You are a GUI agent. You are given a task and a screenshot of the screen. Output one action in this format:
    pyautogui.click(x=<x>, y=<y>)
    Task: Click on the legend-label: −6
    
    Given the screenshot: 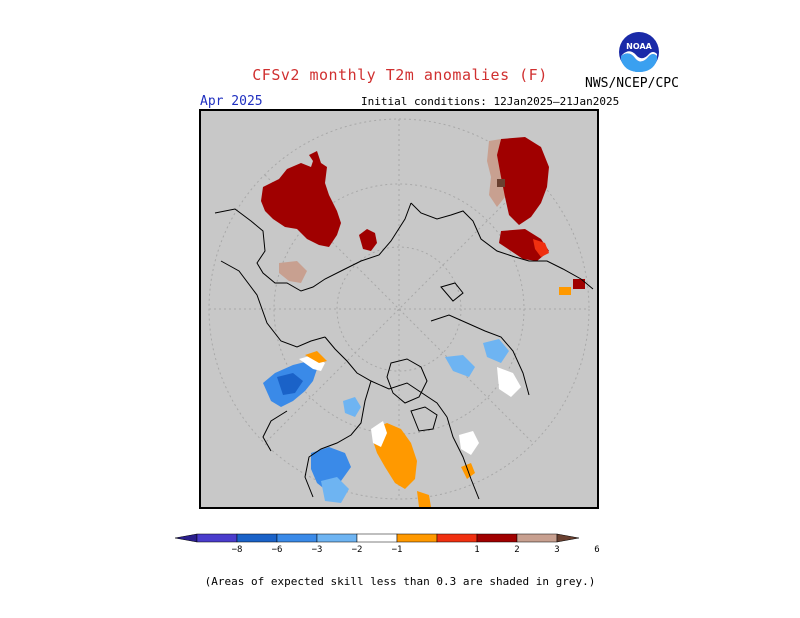 What is the action you would take?
    pyautogui.click(x=277, y=548)
    